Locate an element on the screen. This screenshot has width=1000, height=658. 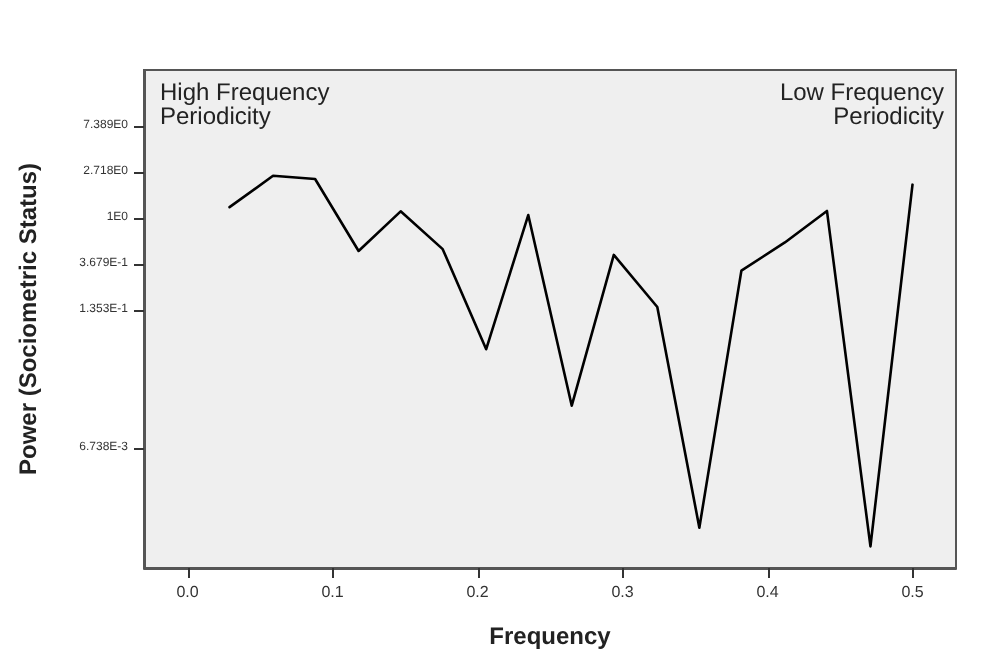
annotation: Low Frequency Periodicity is located at coordinates (861, 104).